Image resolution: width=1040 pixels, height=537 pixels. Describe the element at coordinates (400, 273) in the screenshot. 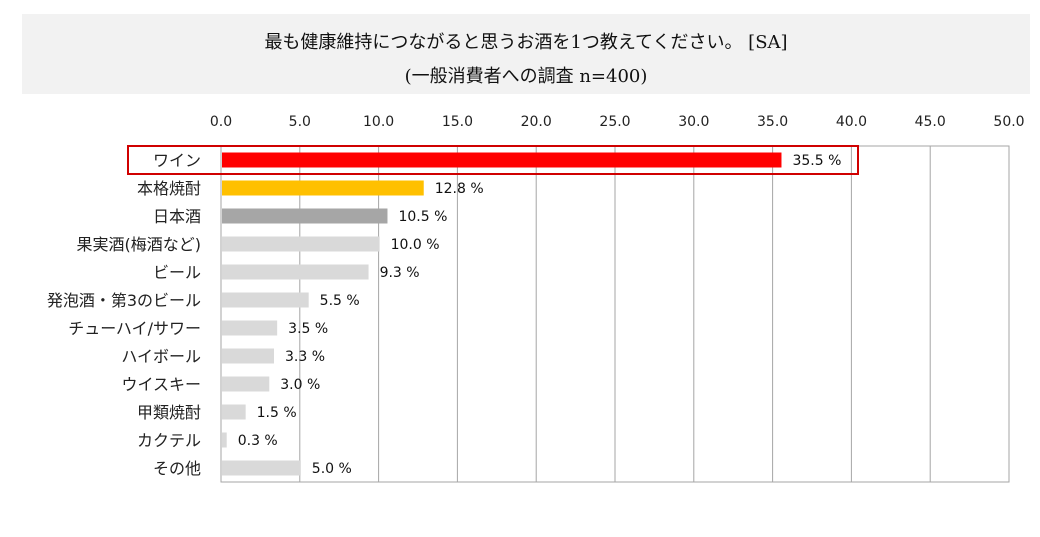

I see `value-label: 9.3 %` at that location.